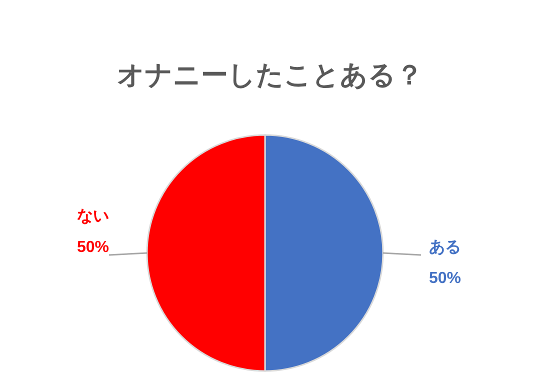  What do you see at coordinates (270, 75) in the screenshot?
I see `chart-title: オナニーしたことある？` at bounding box center [270, 75].